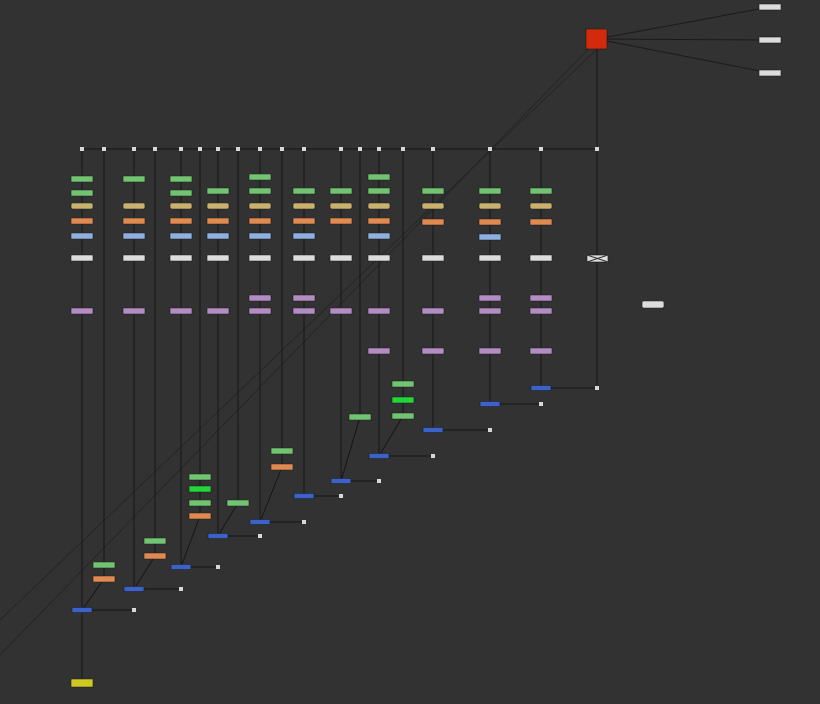 This screenshot has height=704, width=820. Describe the element at coordinates (596, 39) in the screenshot. I see `source-node` at that location.